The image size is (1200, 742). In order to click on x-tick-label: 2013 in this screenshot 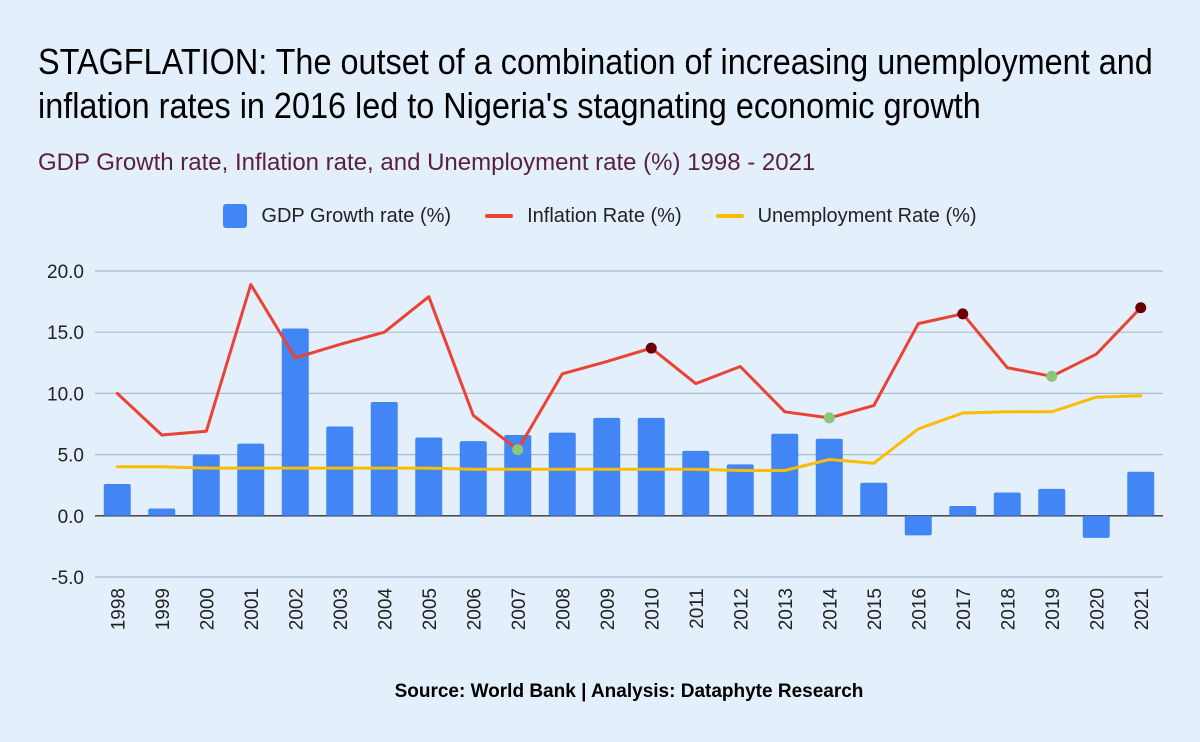, I will do `click(786, 609)`.